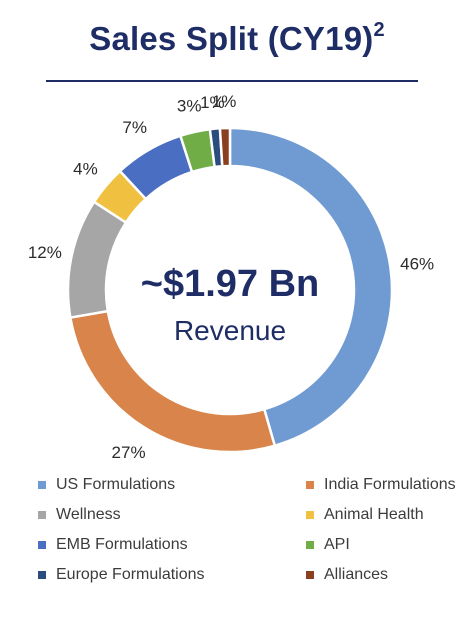 This screenshot has height=618, width=474. Describe the element at coordinates (224, 101) in the screenshot. I see `slice-label-alliances: 1%` at that location.